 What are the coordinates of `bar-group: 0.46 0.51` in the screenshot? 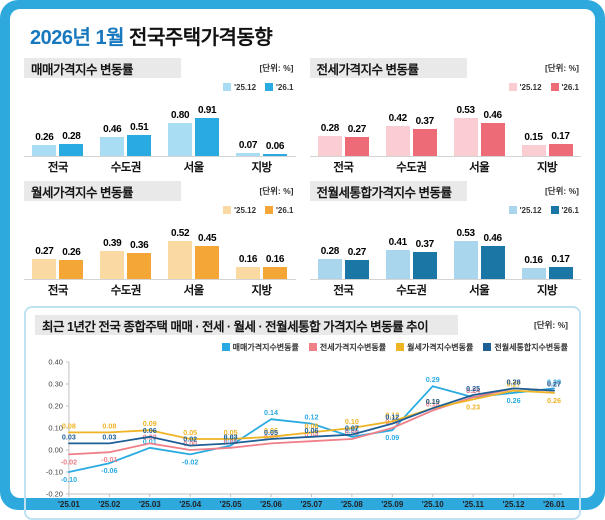 It's located at (126, 125).